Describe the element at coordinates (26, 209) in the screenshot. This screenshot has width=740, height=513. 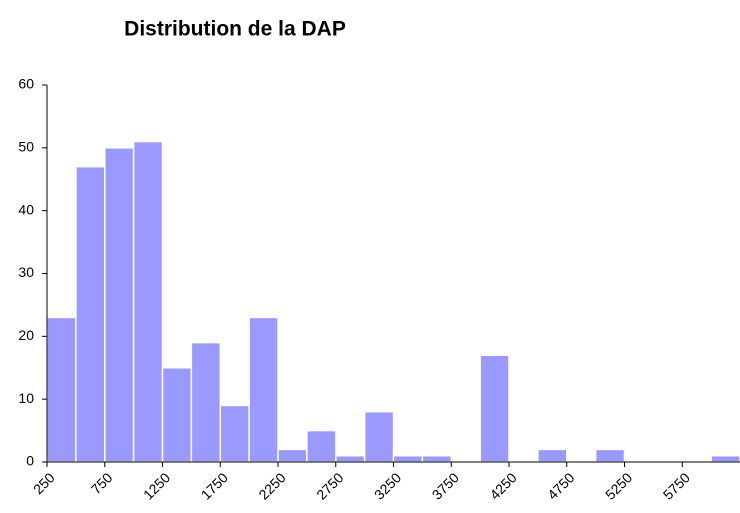
I see `y-tick-label: 40` at that location.